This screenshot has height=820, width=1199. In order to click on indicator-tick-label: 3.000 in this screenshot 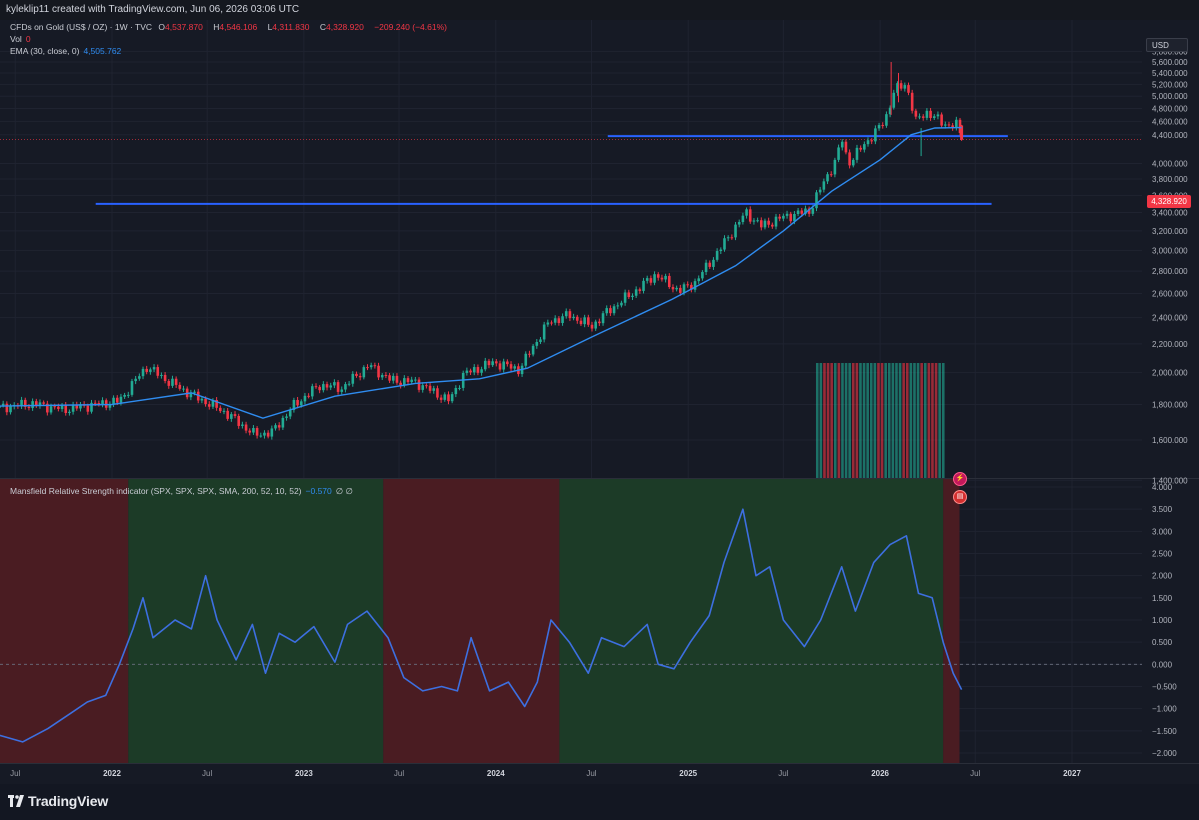, I will do `click(1162, 531)`.